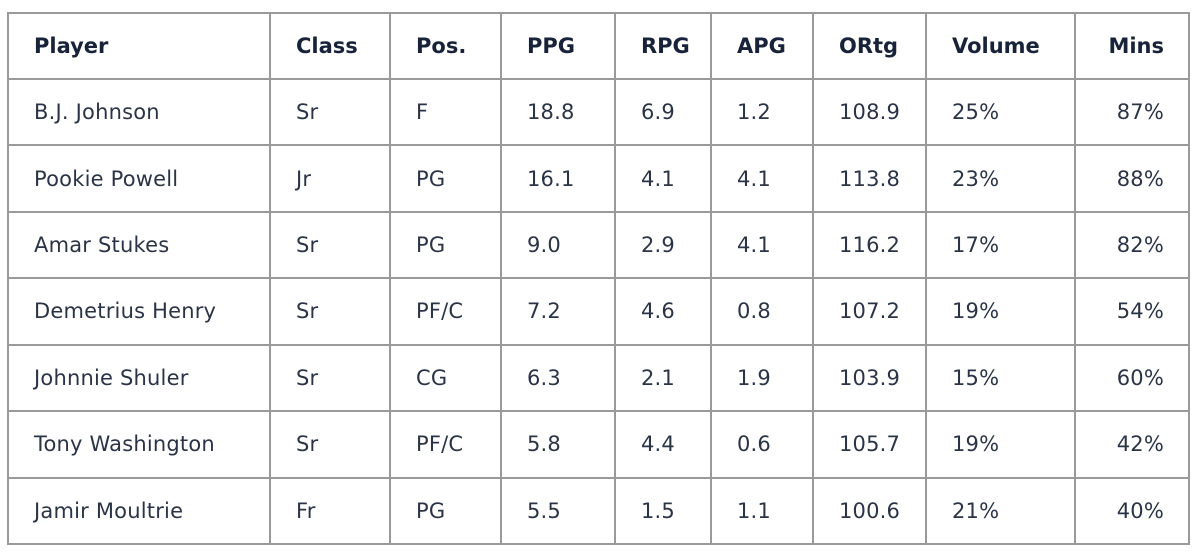 The image size is (1200, 553). Describe the element at coordinates (558, 378) in the screenshot. I see `cell-ppg: 6.3` at that location.